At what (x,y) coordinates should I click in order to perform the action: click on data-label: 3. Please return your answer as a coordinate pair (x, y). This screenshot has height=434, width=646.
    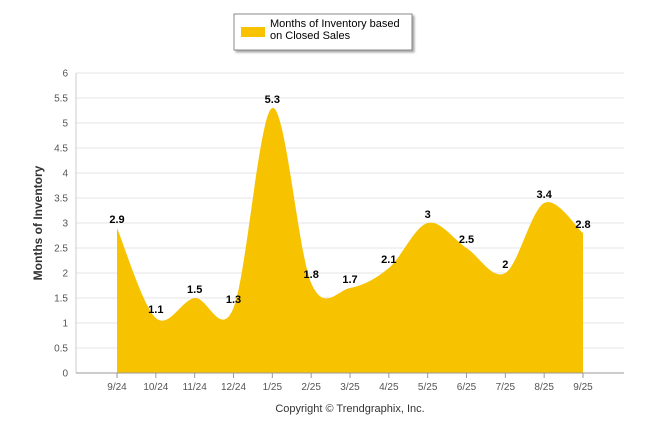
    Looking at the image, I should click on (428, 215).